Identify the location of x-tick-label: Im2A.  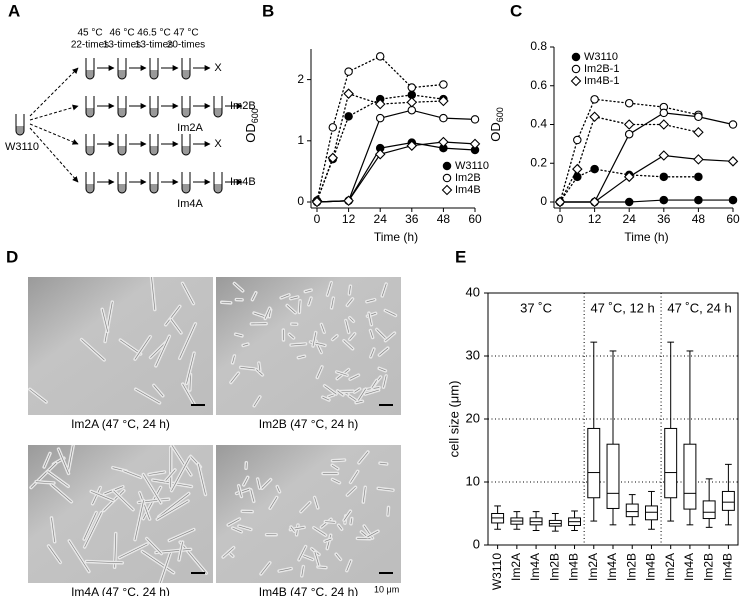
(670, 567).